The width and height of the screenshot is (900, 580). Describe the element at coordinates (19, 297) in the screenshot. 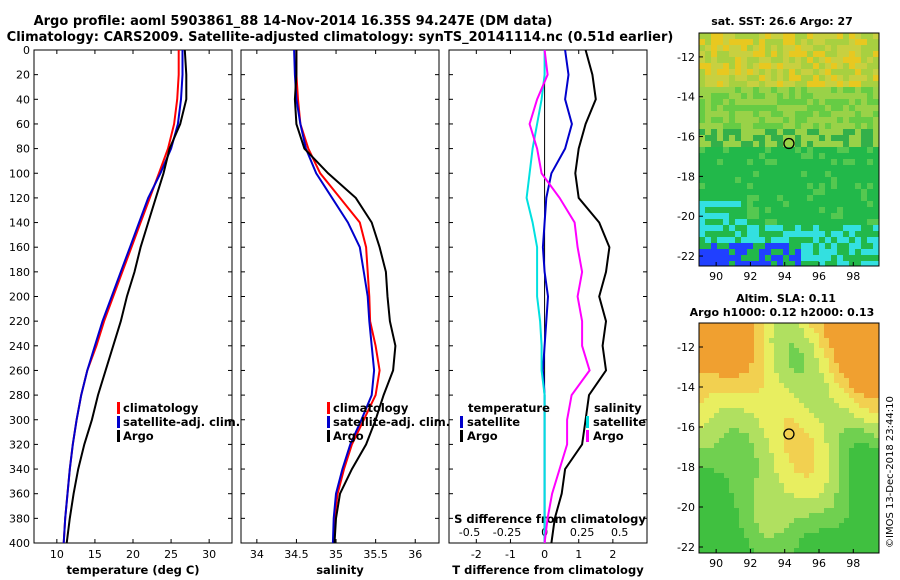

I see `y-tick-label: 200` at that location.